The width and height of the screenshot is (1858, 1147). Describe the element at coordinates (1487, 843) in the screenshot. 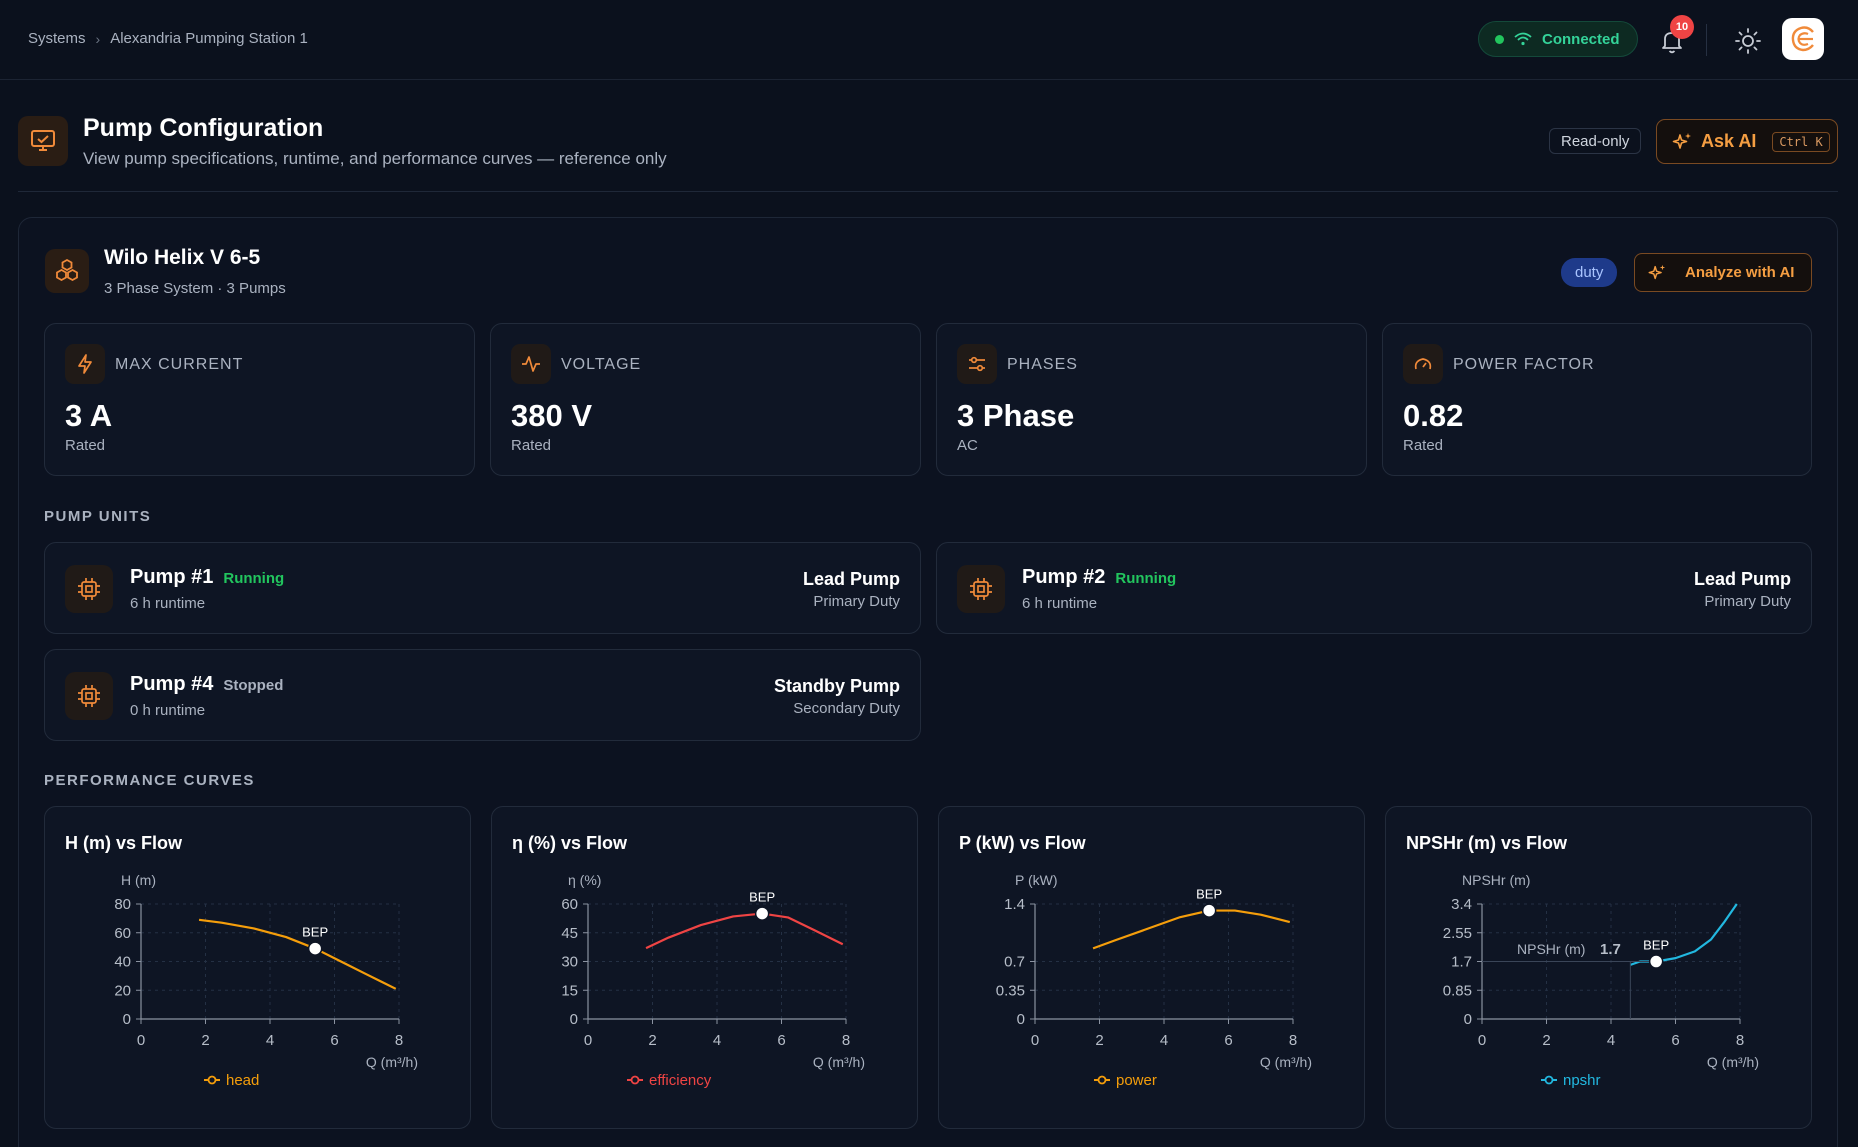

I see `chart-title: NPSHr (m) vs Flow` at that location.